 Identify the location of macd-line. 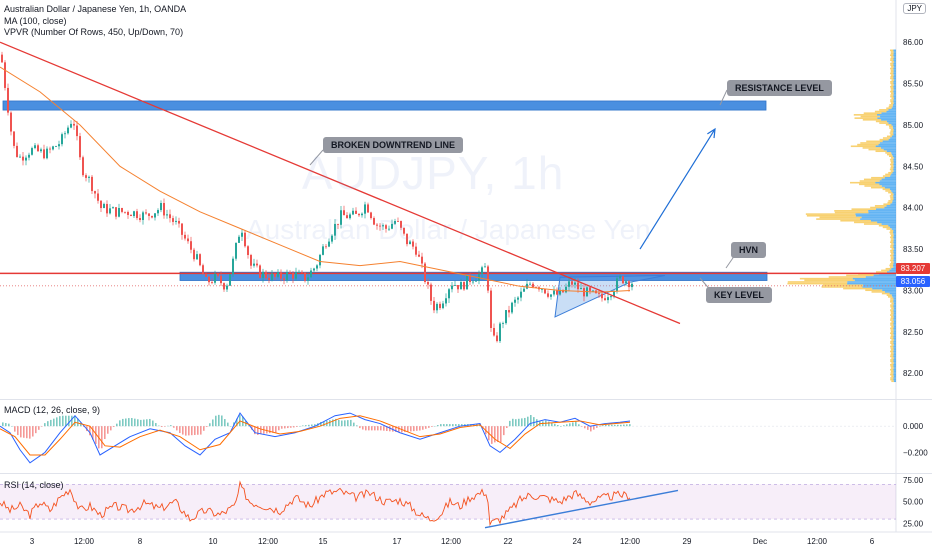
(315, 438).